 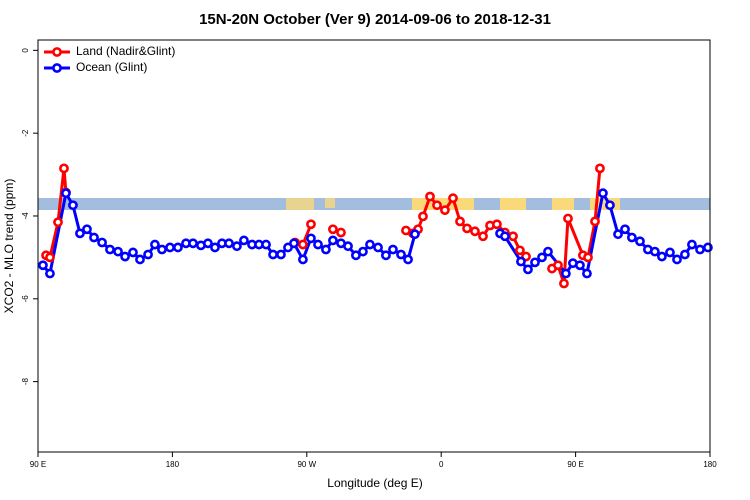 What do you see at coordinates (25, 382) in the screenshot?
I see `y-tick-label: -8` at bounding box center [25, 382].